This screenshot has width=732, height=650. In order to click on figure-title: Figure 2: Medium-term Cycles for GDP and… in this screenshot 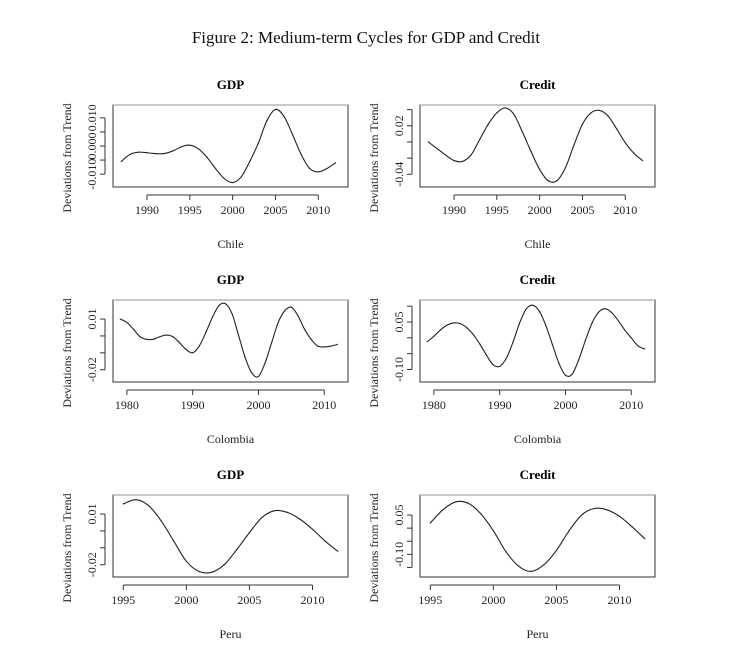, I will do `click(366, 37)`.